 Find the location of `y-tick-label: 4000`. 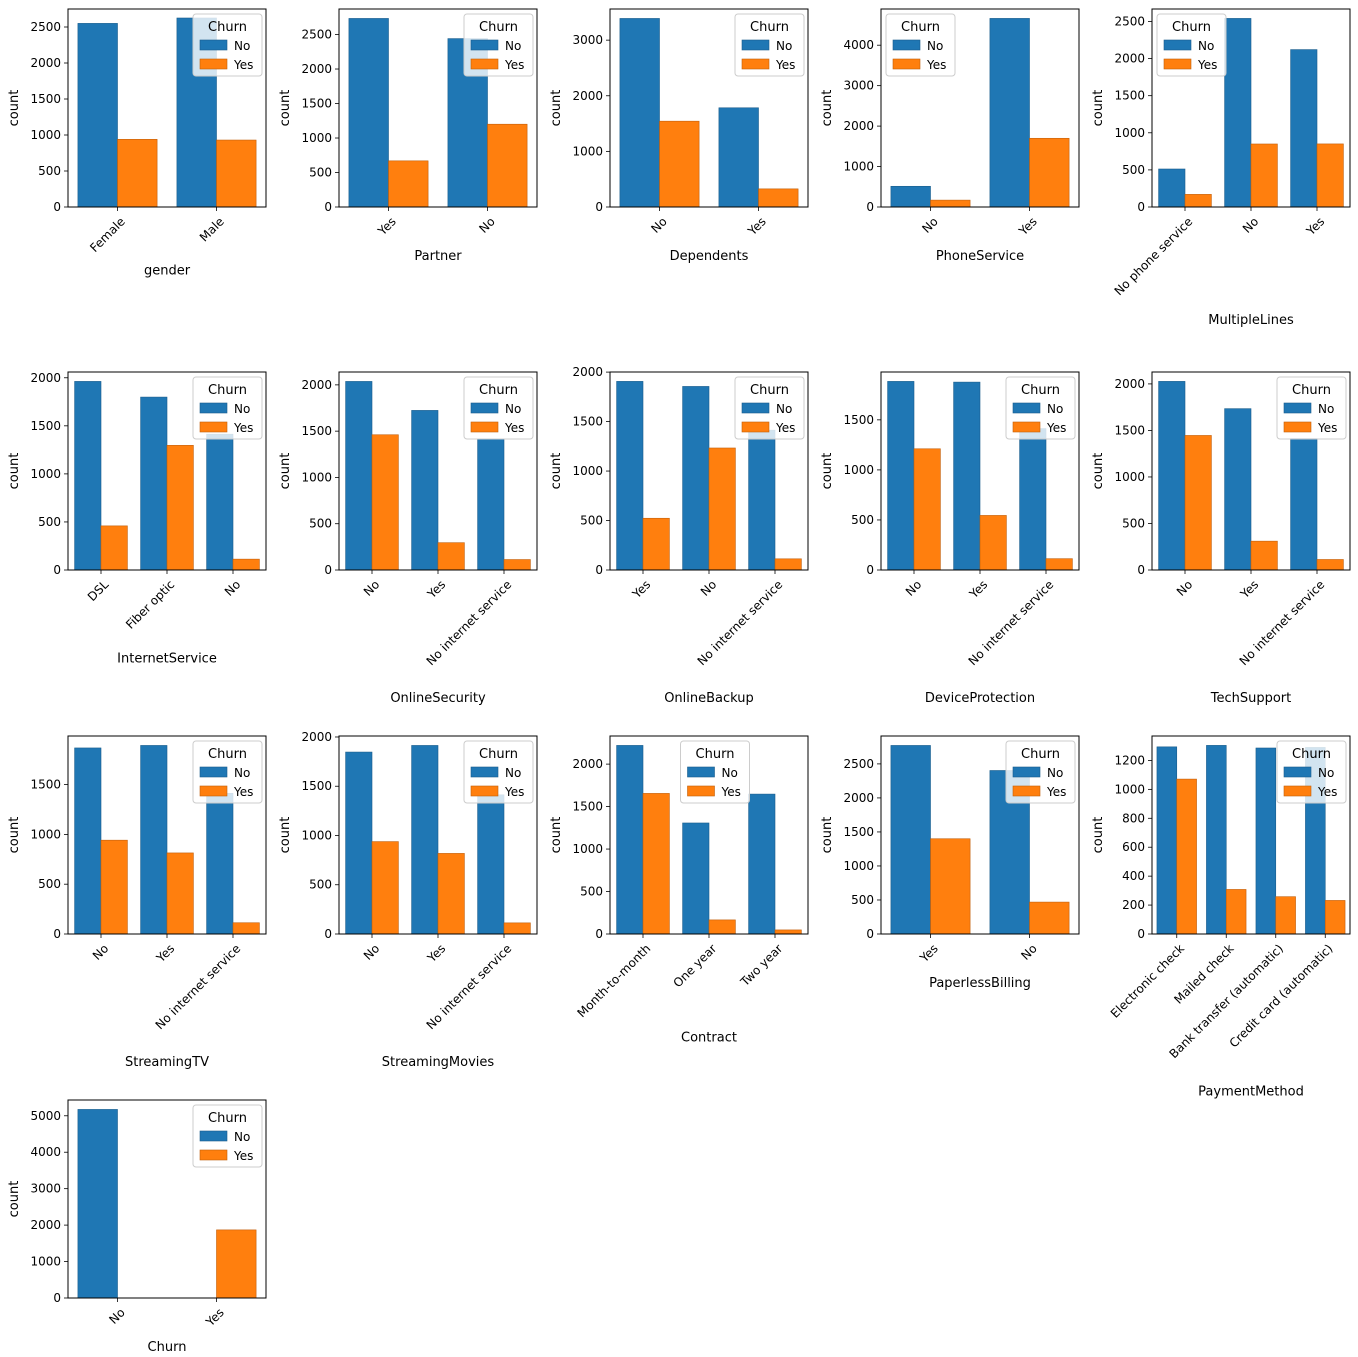

y-tick-label: 4000 is located at coordinates (45, 1152).